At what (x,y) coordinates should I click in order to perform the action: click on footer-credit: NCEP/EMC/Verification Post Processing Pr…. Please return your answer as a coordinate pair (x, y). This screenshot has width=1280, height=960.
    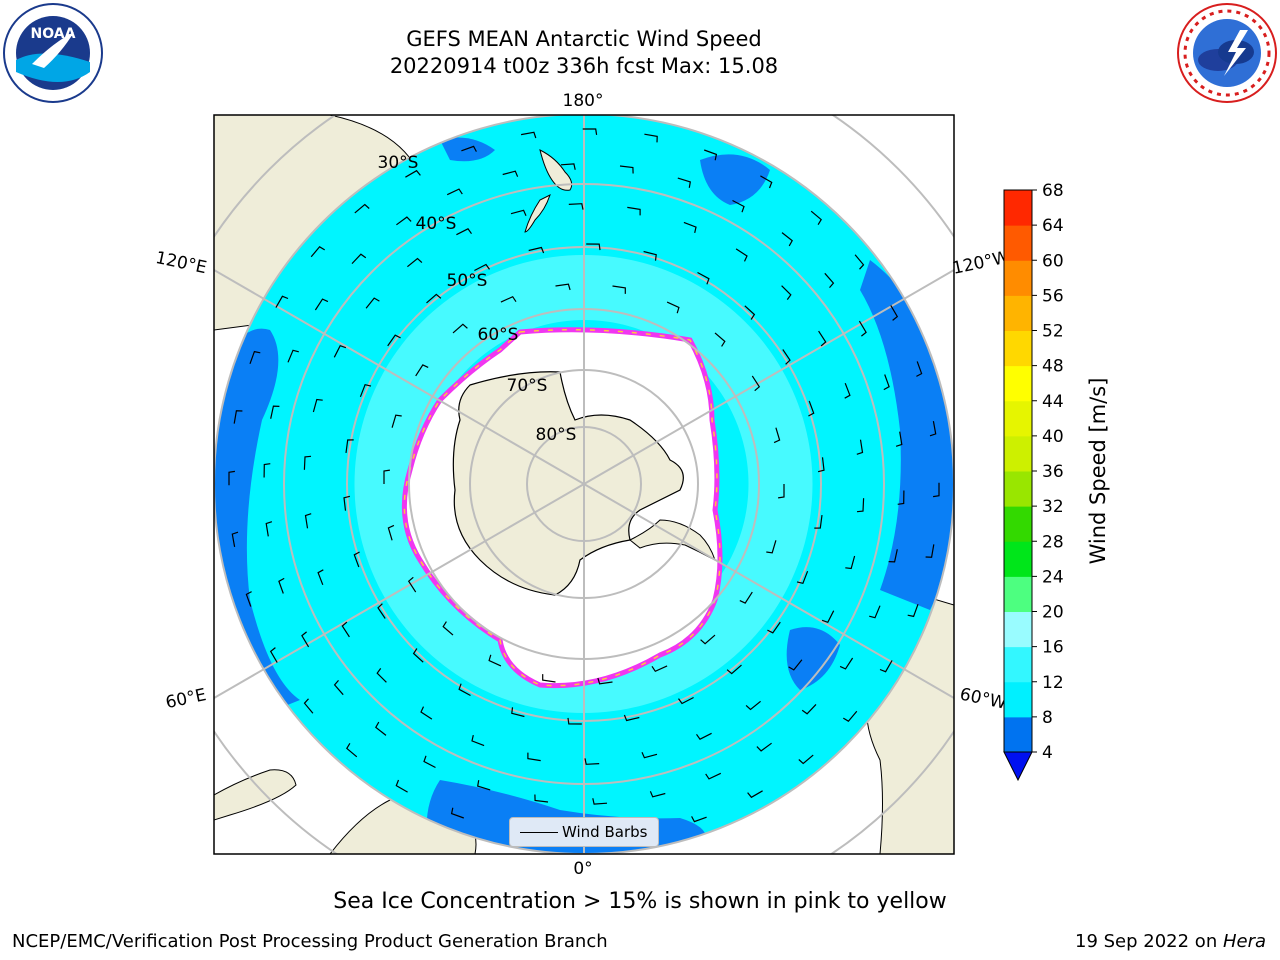
    Looking at the image, I should click on (310, 941).